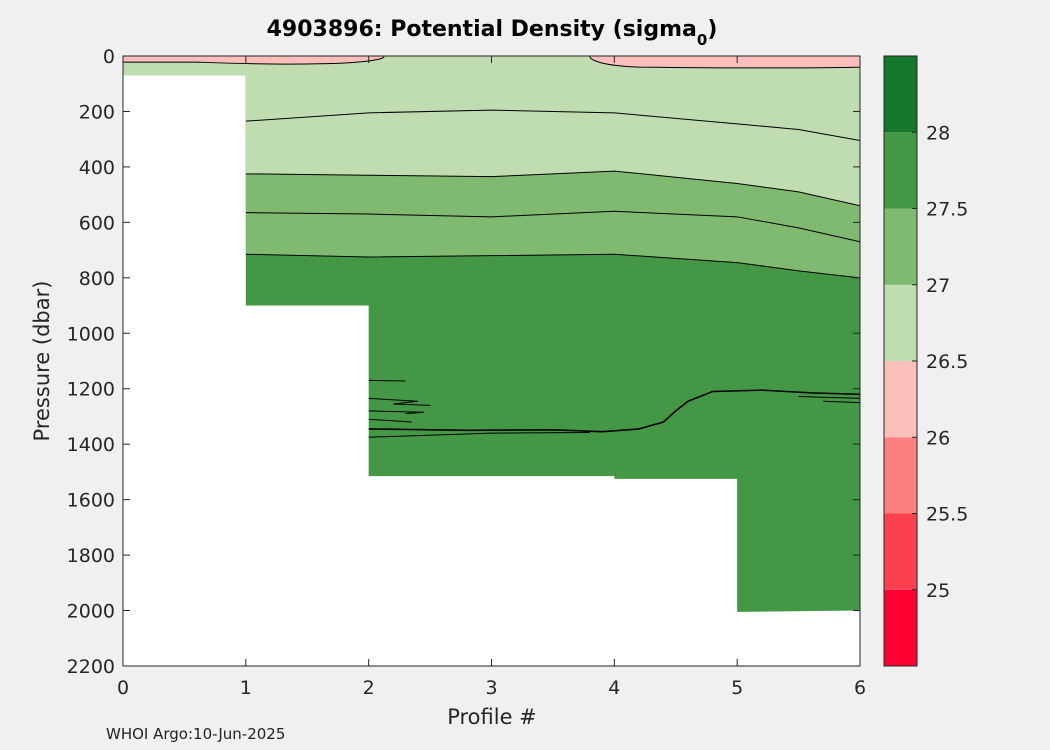 The image size is (1050, 750). I want to click on y-tick-label: 0, so click(109, 57).